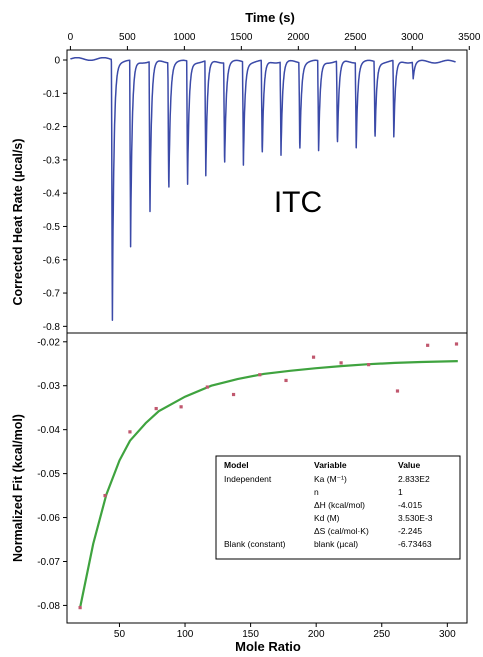 The width and height of the screenshot is (483, 657). What do you see at coordinates (241, 37) in the screenshot?
I see `top-x-tick-label: 1500` at bounding box center [241, 37].